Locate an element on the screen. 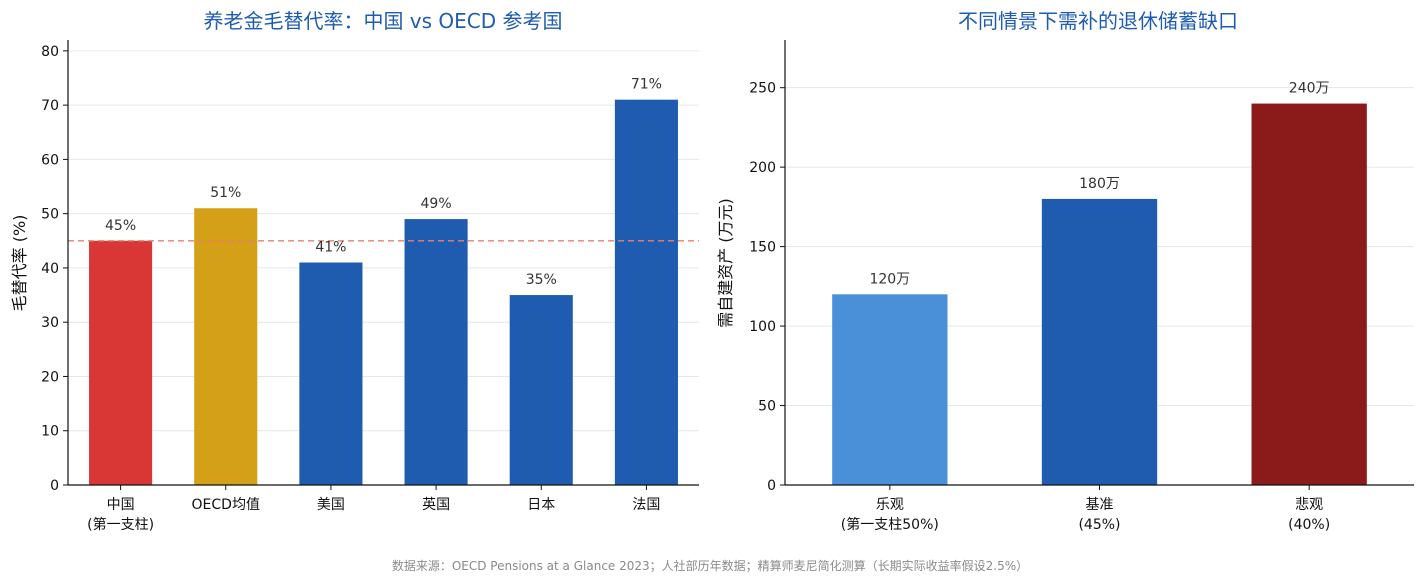 The width and height of the screenshot is (1426, 585). data-label: 41% is located at coordinates (330, 248).